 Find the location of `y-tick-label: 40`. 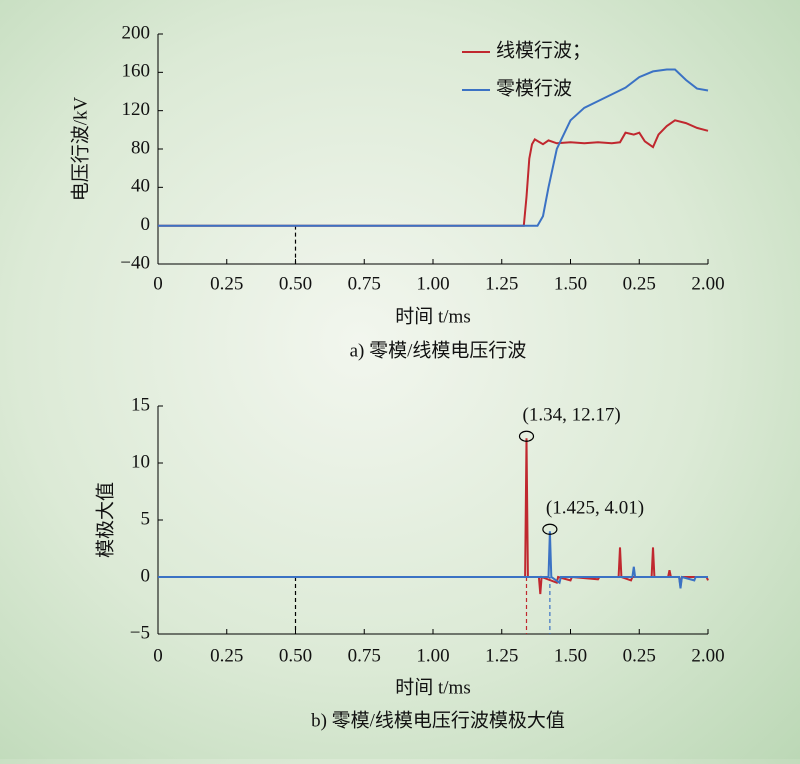

y-tick-label: 40 is located at coordinates (140, 186).